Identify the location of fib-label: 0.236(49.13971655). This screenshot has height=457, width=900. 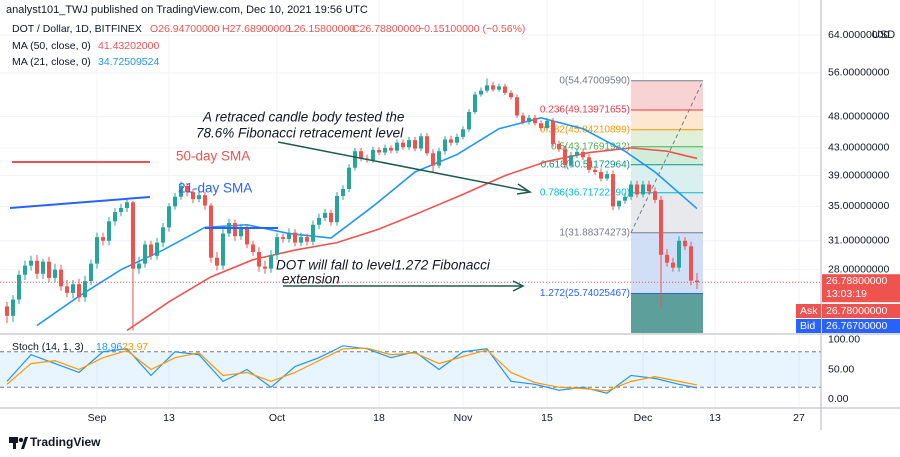
(585, 110).